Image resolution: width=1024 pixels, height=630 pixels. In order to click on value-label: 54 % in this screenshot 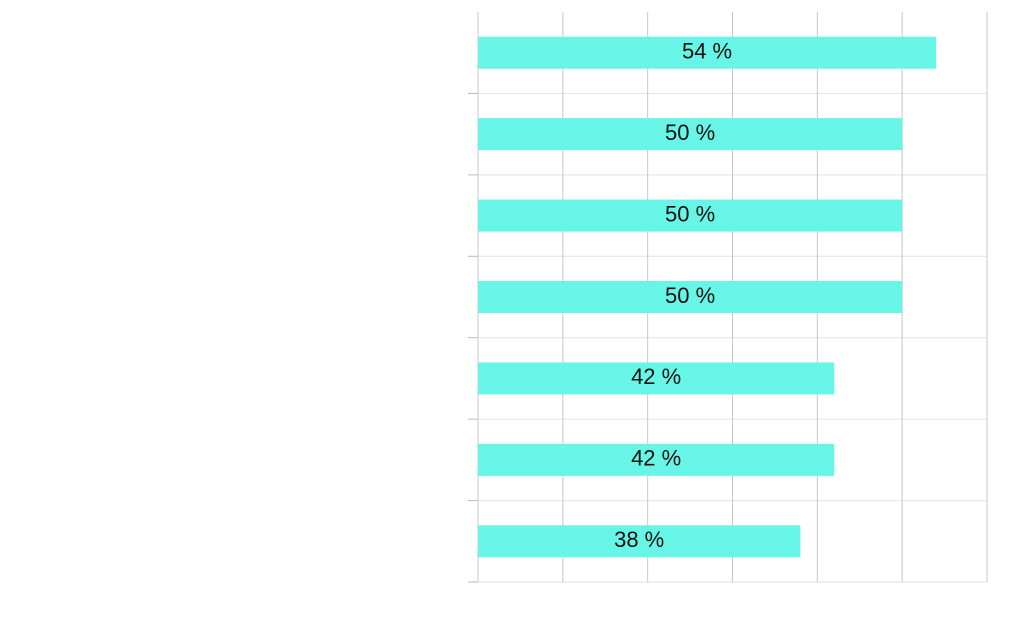, I will do `click(707, 51)`.